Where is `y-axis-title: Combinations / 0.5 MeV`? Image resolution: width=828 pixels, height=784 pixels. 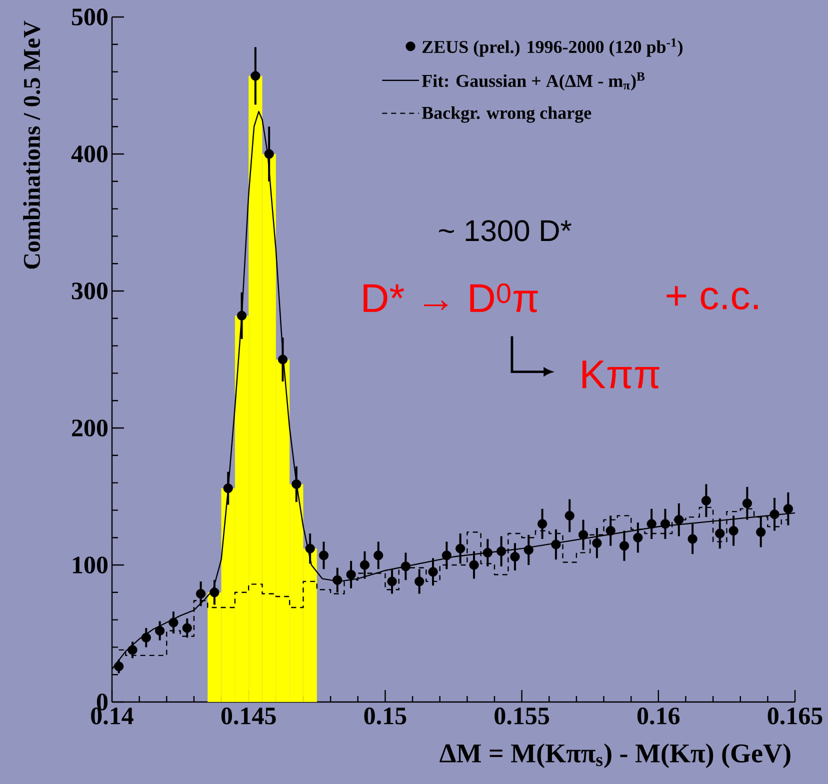
y-axis-title: Combinations / 0.5 MeV is located at coordinates (31, 144).